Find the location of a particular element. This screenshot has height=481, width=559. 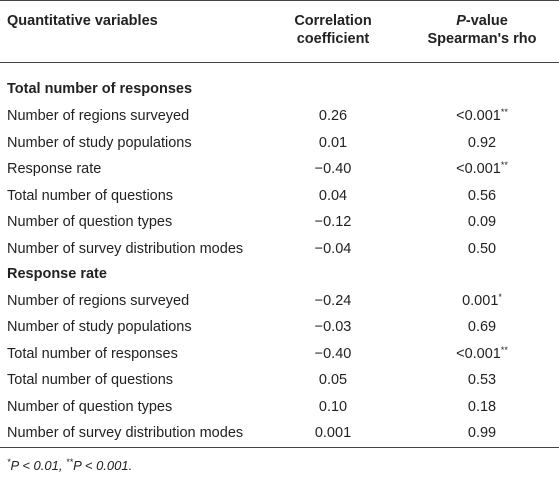

row-pval: 0.92 is located at coordinates (482, 143).